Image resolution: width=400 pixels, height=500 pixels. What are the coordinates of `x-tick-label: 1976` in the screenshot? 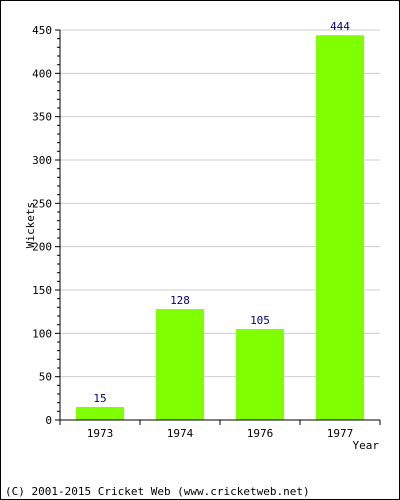 It's located at (260, 433).